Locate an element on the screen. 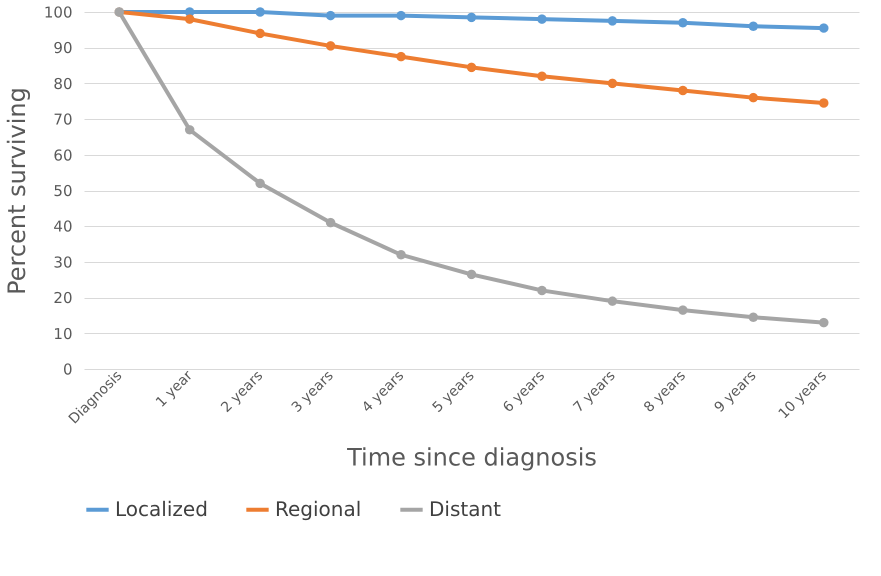 The image size is (881, 576). legend-label: Distant is located at coordinates (465, 508).